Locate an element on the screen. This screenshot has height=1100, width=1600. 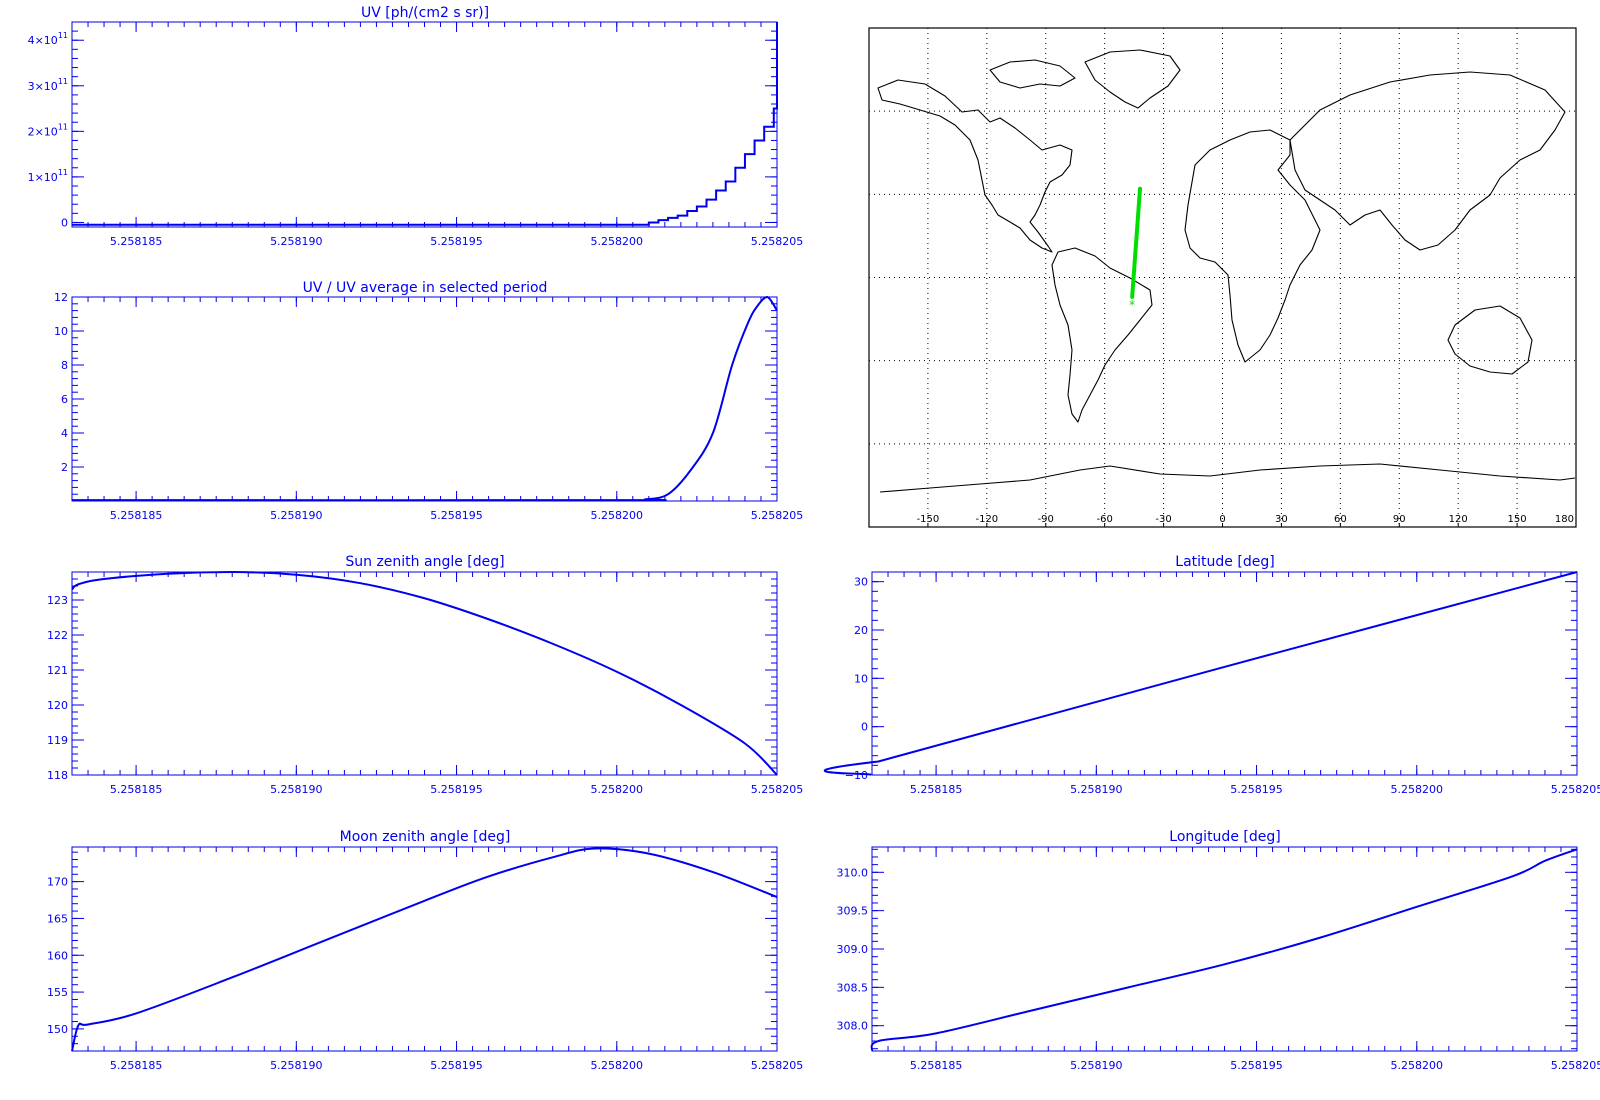
y-tick-label: 1×10¹¹ is located at coordinates (48, 176).